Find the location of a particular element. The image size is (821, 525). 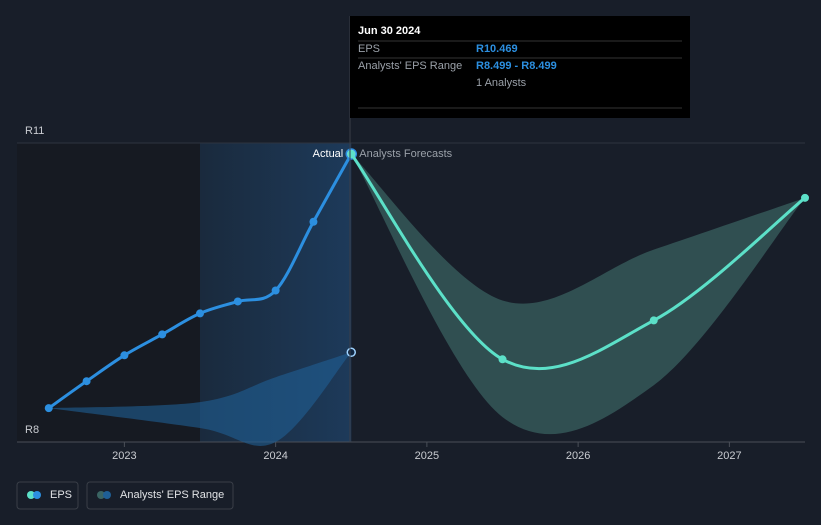

past-shade is located at coordinates (109, 292).